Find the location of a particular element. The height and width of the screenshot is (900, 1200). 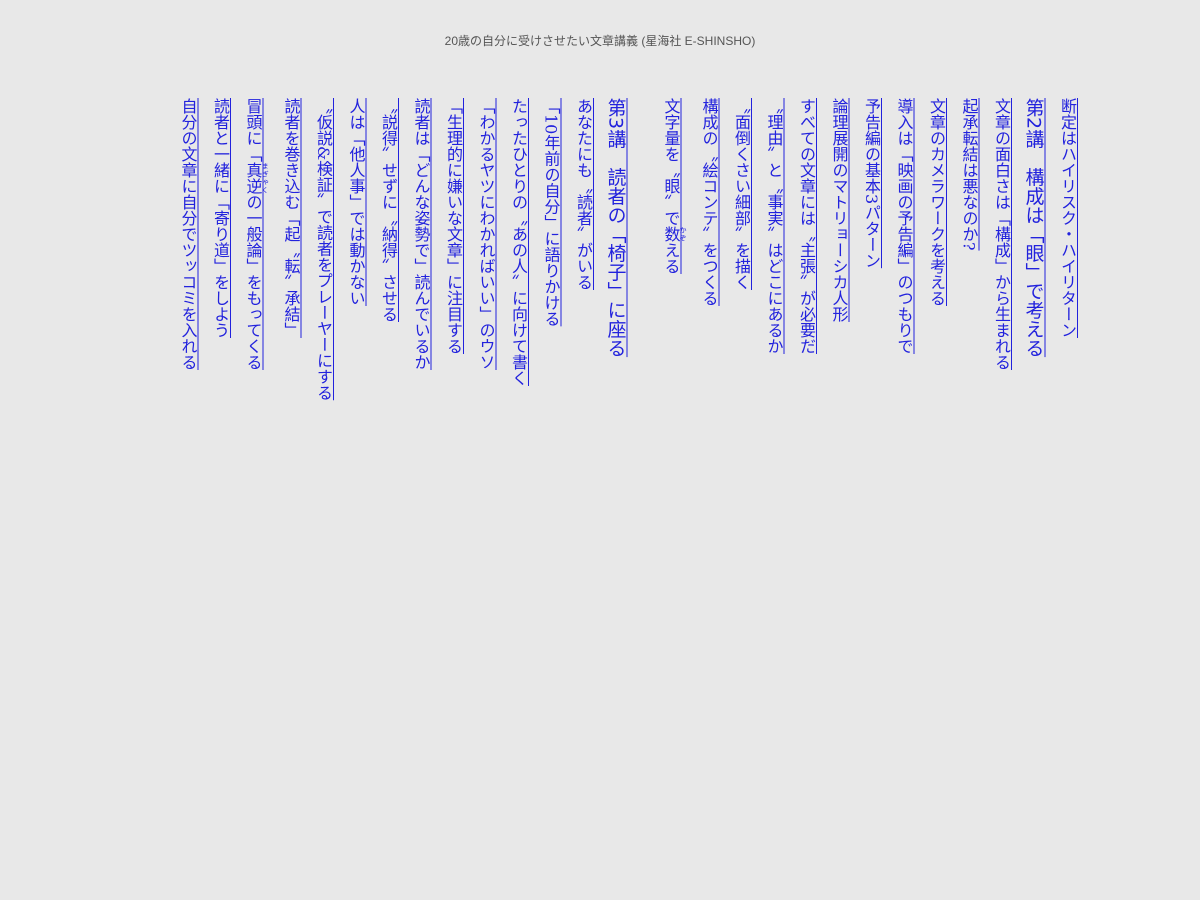

toc-text: える is located at coordinates (671, 258).